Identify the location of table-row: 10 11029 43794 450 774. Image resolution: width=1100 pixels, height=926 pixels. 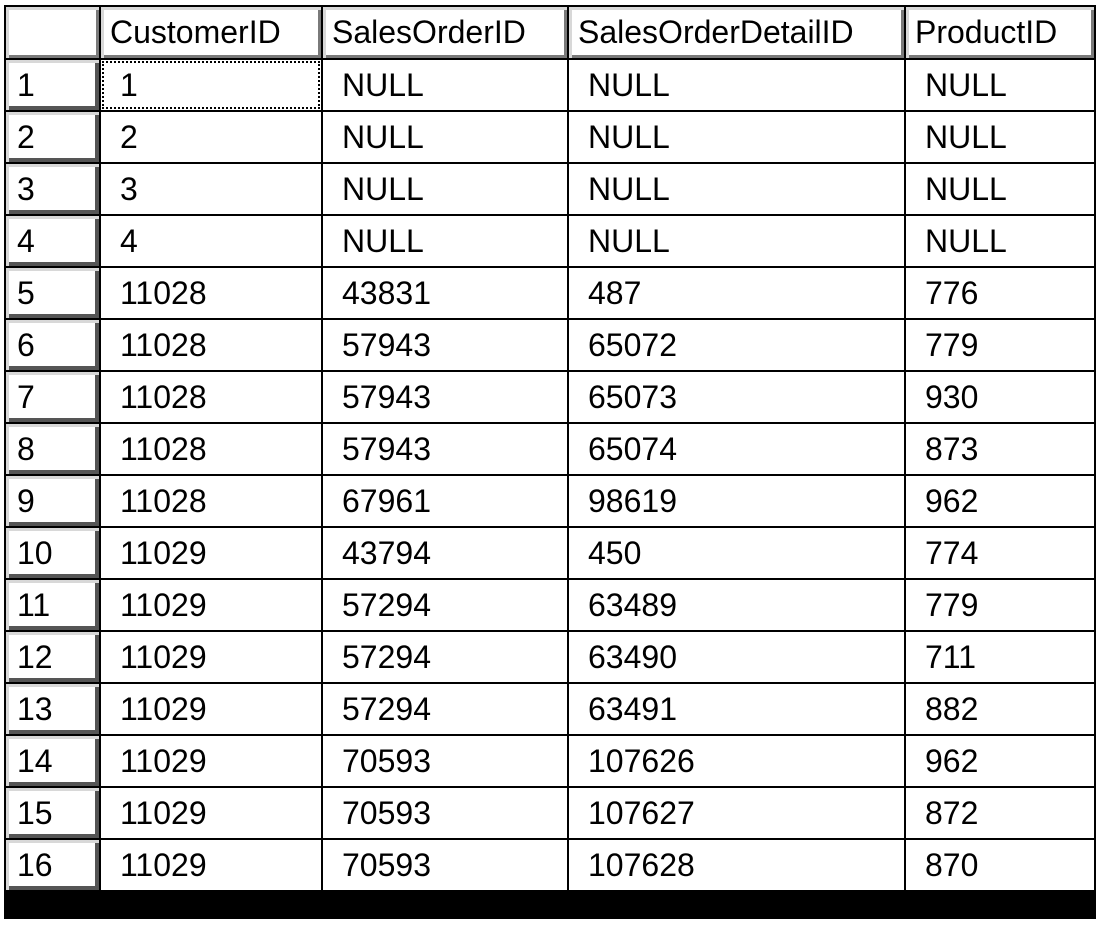
(550, 553).